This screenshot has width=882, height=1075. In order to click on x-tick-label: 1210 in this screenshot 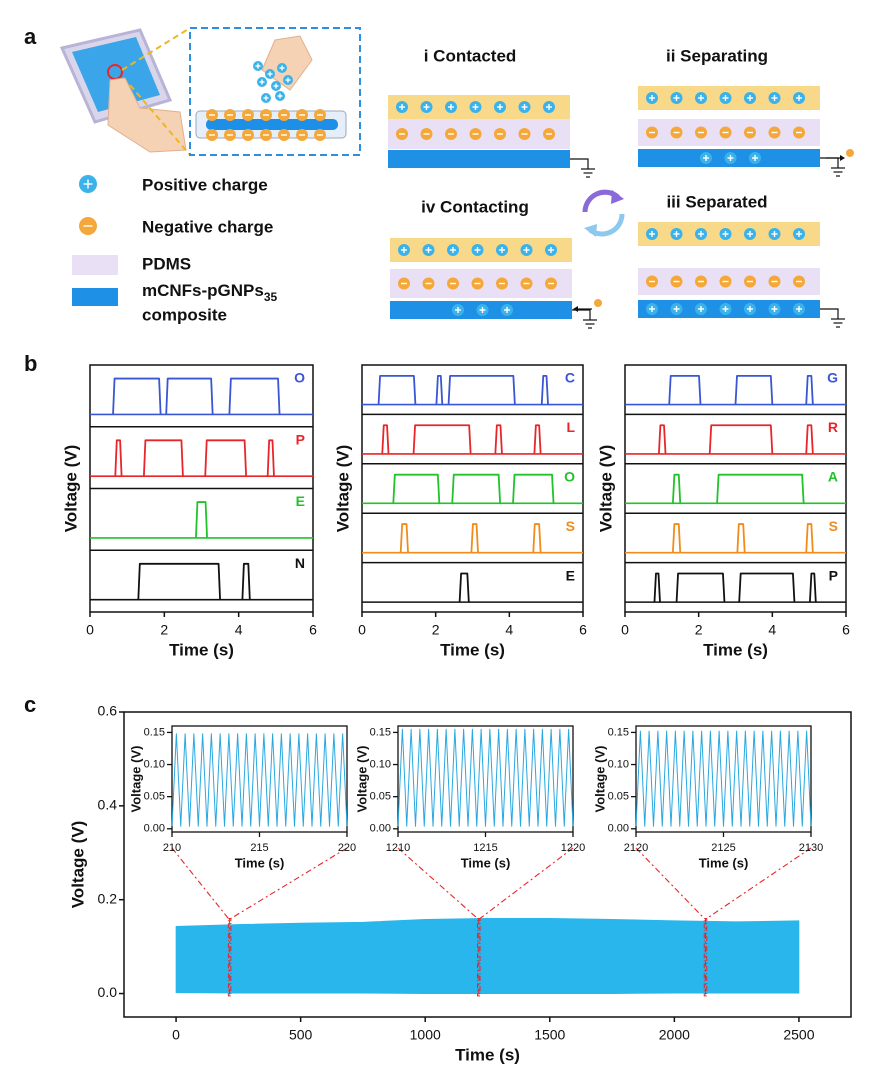, I will do `click(398, 848)`.